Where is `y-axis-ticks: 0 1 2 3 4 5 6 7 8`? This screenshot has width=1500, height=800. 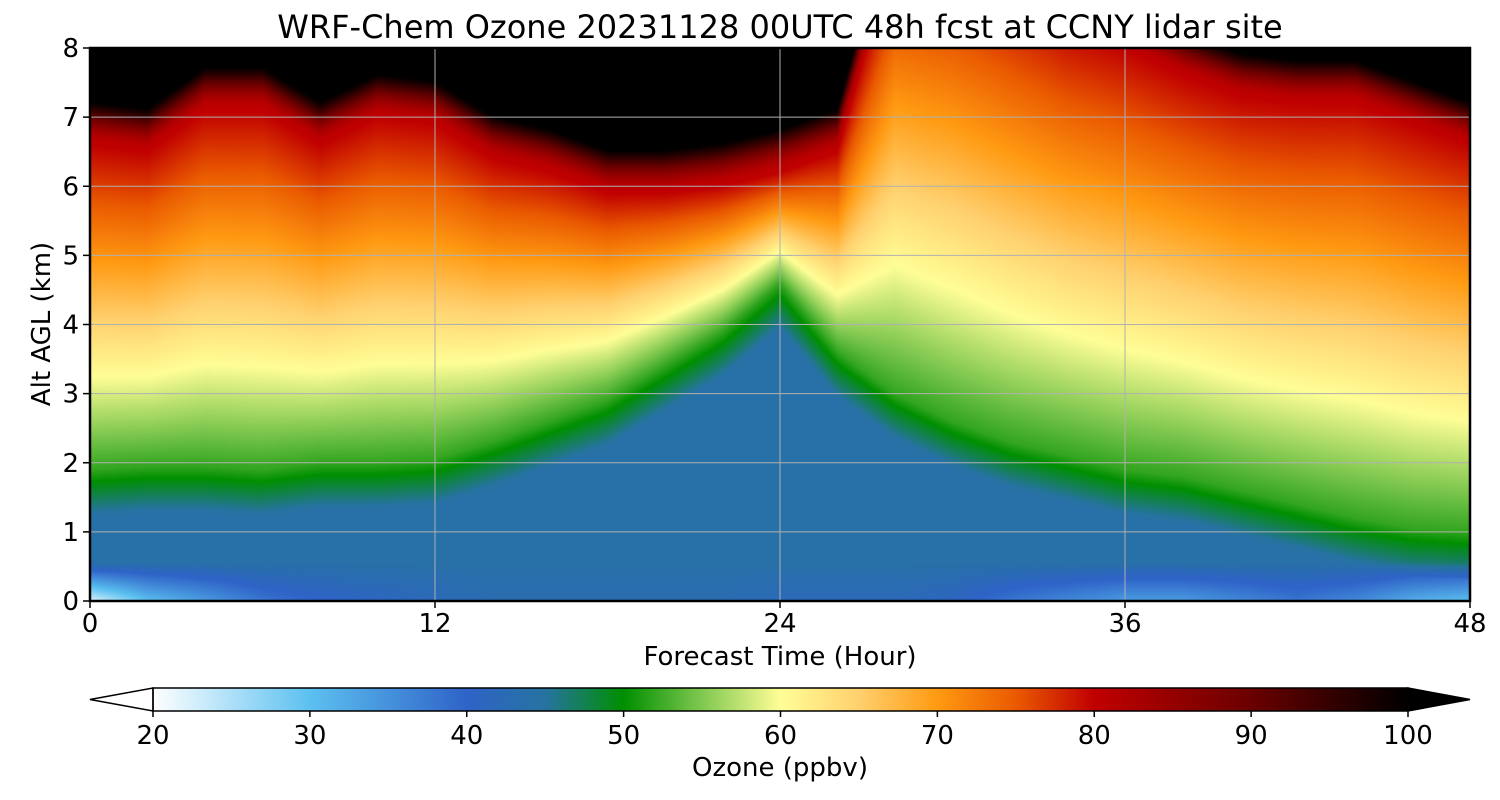
y-axis-ticks: 0 1 2 3 4 5 6 7 8 is located at coordinates (76, 325).